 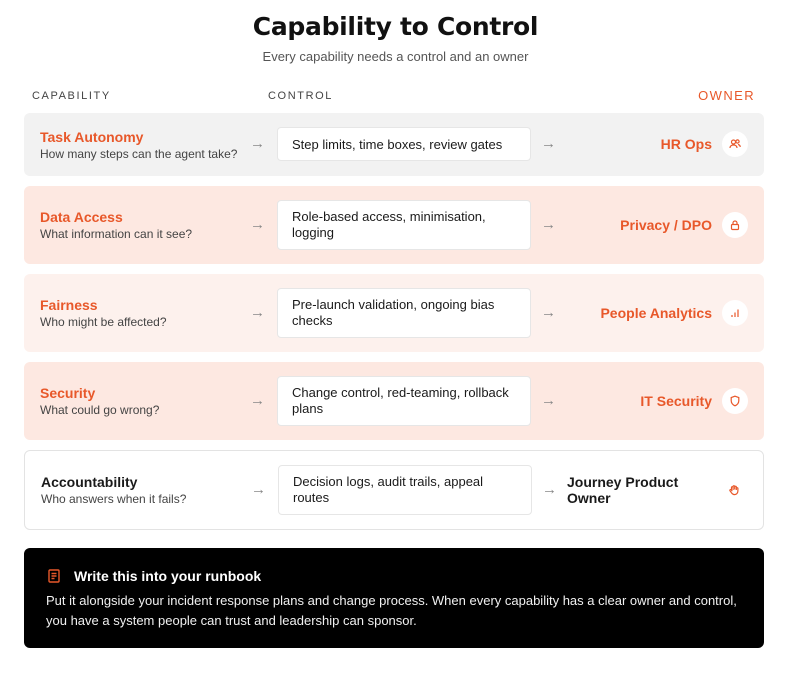 I want to click on capability-question: What could go wrong?, so click(x=100, y=410).